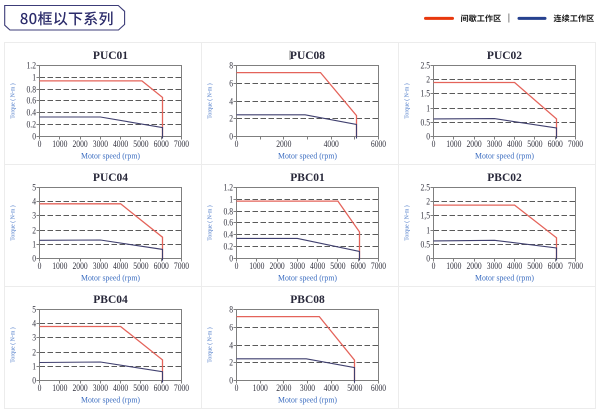  I want to click on svg-text: 1.5, so click(426, 95).